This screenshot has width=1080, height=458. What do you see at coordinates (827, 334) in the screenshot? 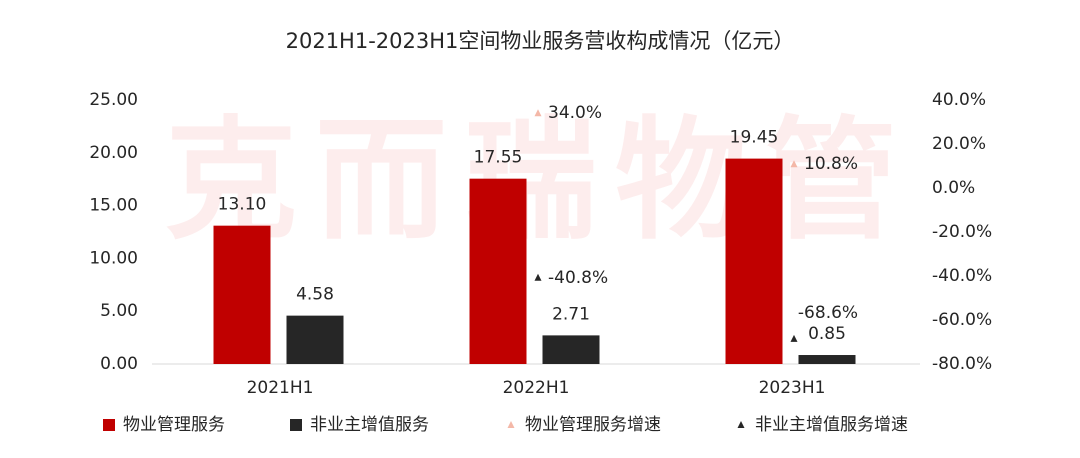
I see `bar-value-label: 0.85` at bounding box center [827, 334].